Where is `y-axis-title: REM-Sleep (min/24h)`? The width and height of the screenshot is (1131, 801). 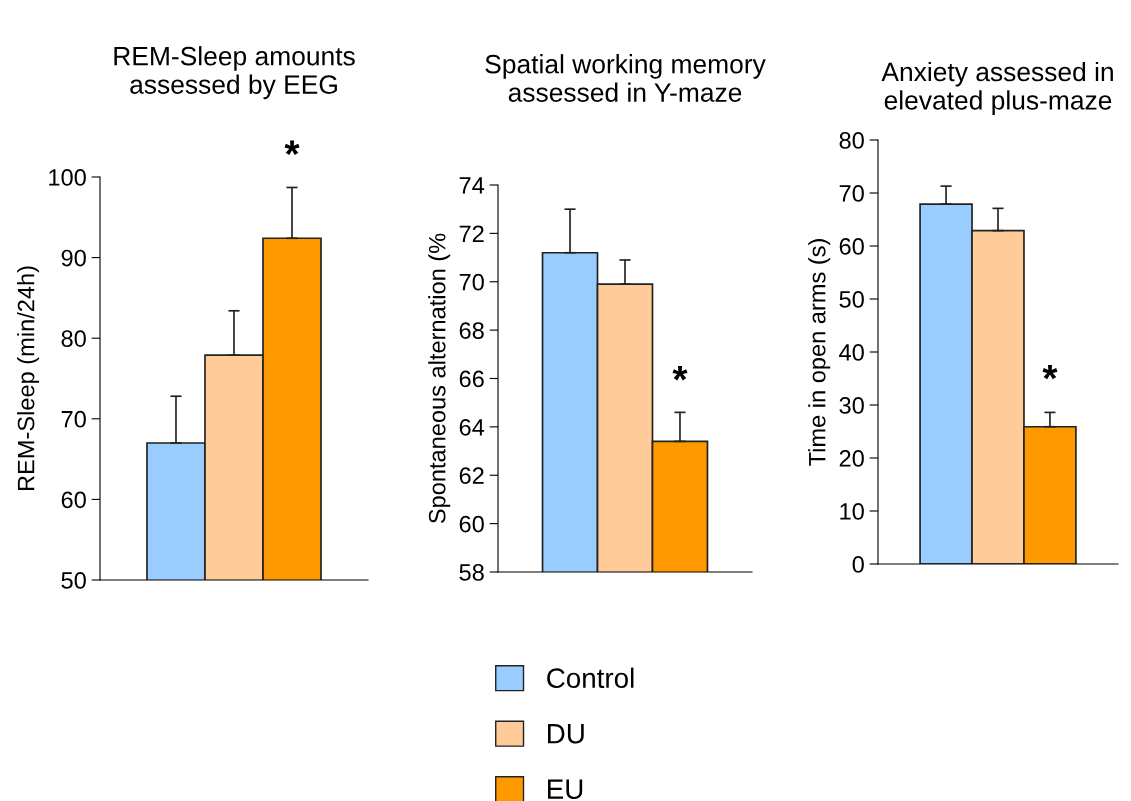 y-axis-title: REM-Sleep (min/24h) is located at coordinates (28, 378).